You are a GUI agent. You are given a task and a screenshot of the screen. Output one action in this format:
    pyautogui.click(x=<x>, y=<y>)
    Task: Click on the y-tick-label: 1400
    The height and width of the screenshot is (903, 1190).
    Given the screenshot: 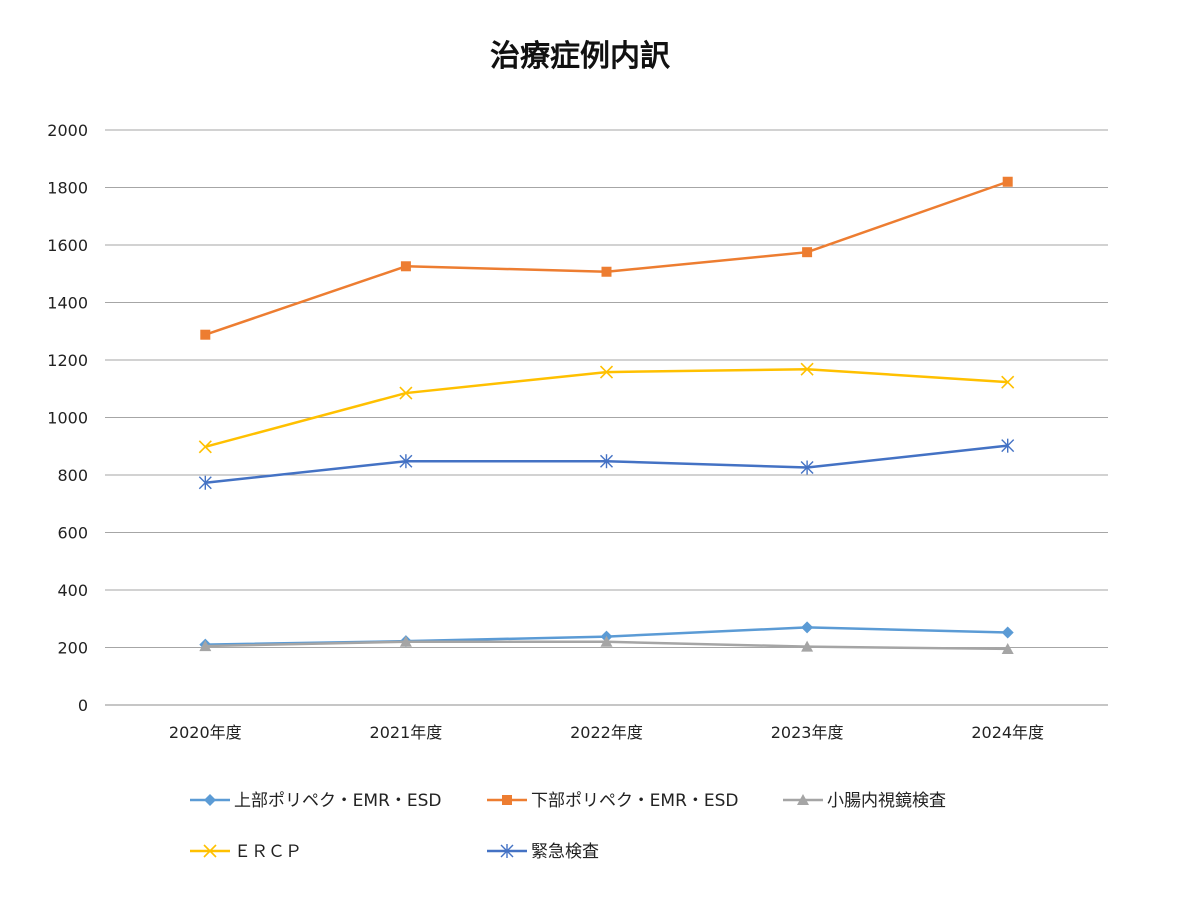 What is the action you would take?
    pyautogui.click(x=67, y=303)
    